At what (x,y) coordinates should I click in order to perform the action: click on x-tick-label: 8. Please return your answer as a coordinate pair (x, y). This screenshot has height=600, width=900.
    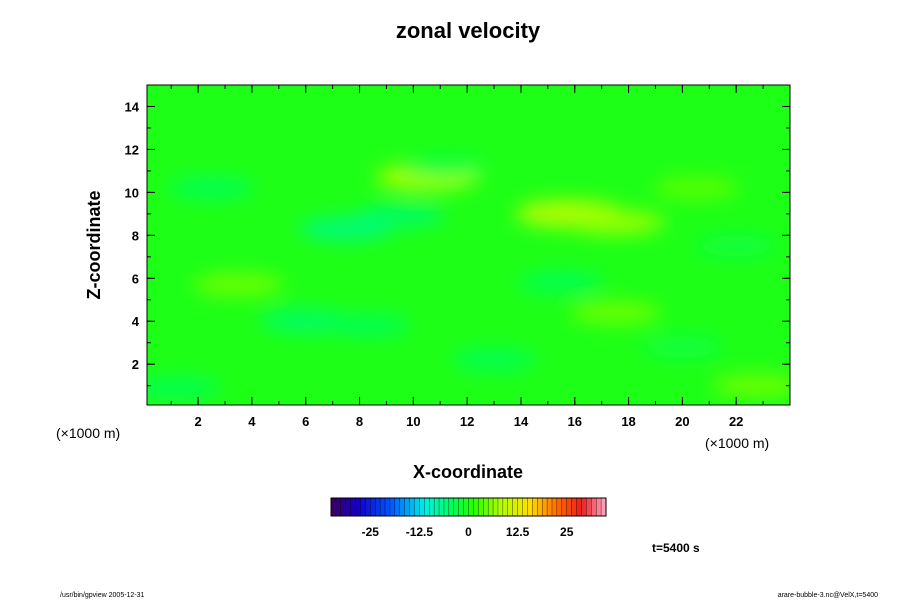
    Looking at the image, I should click on (359, 421).